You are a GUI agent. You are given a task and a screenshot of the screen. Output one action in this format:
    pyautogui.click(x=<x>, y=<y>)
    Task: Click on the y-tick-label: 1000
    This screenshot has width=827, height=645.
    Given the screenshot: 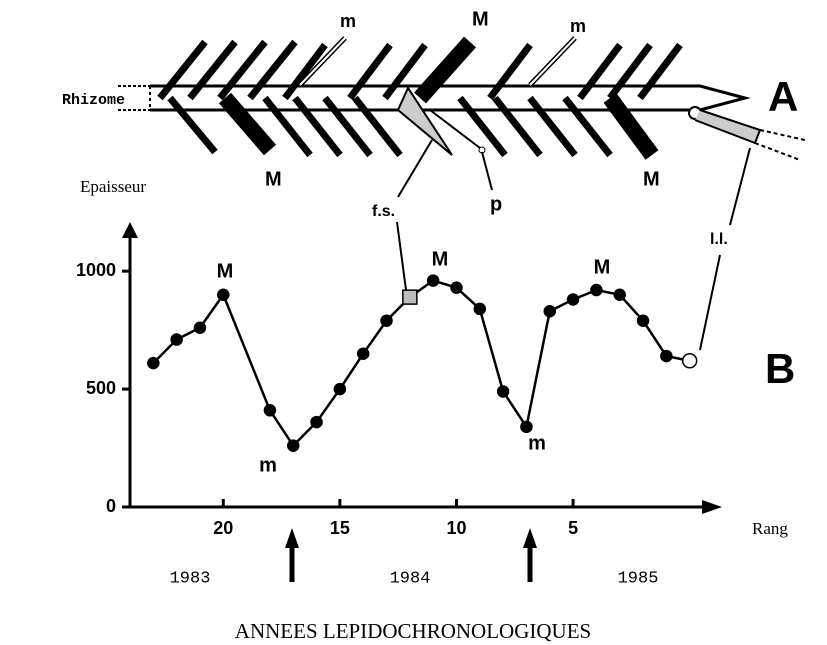 What is the action you would take?
    pyautogui.click(x=96, y=270)
    